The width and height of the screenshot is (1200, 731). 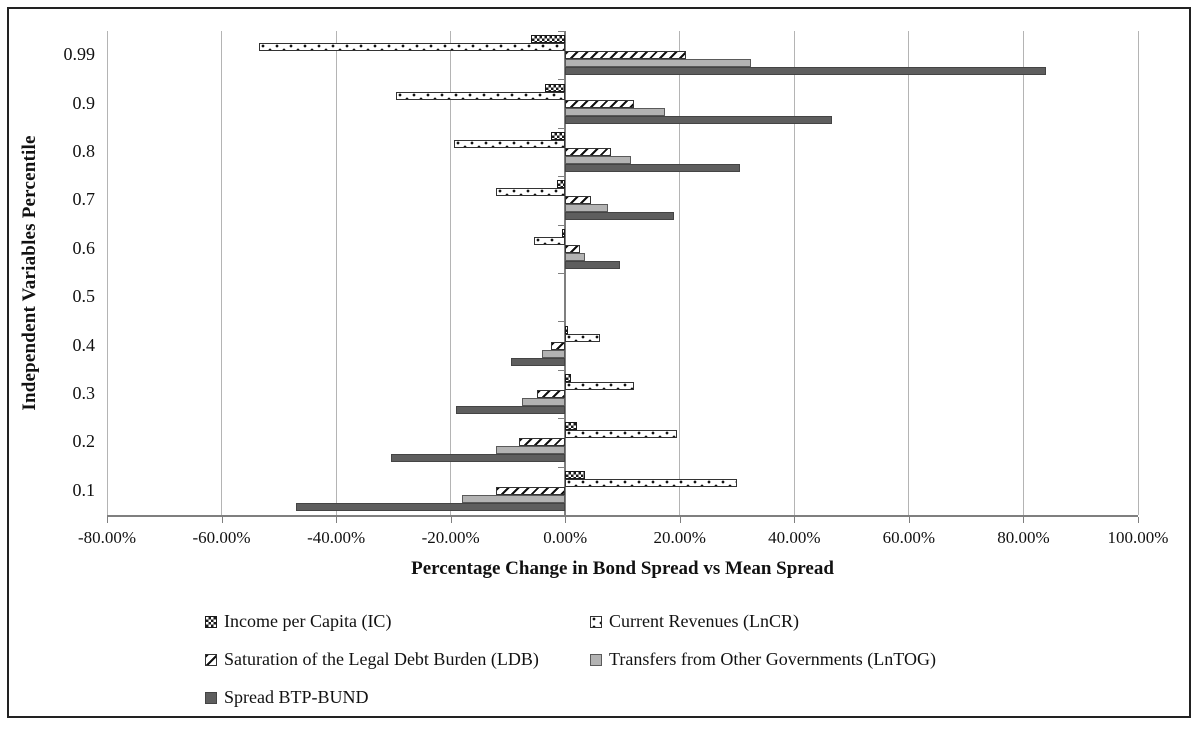 What do you see at coordinates (704, 621) in the screenshot?
I see `legend-label-lncr: Current Revenues (LnCR)` at bounding box center [704, 621].